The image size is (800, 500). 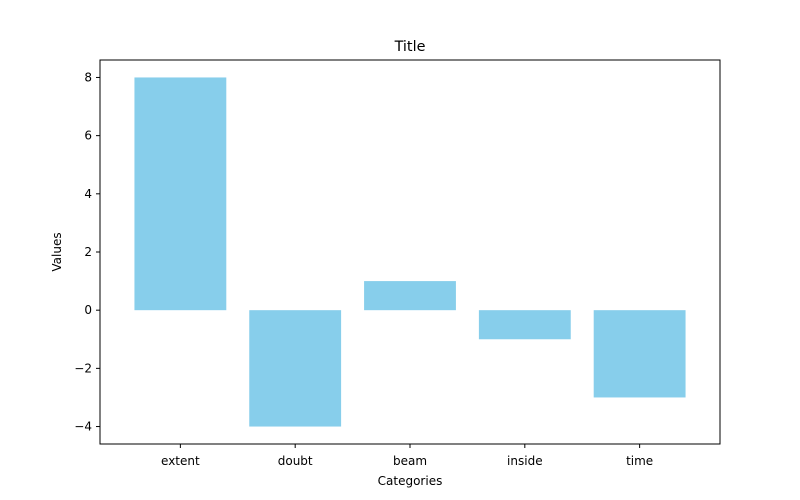 I want to click on bar-time, so click(x=639, y=354).